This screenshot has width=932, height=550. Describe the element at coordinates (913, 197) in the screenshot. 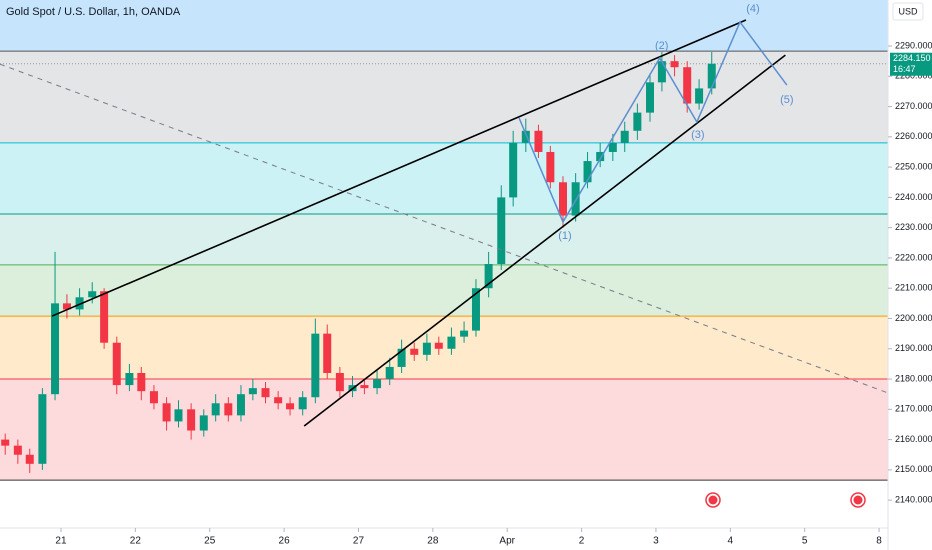

I see `y-tick-label: 2240.000` at that location.